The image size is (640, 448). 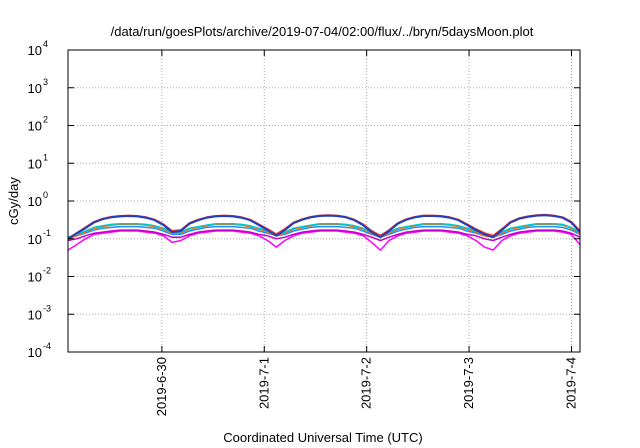 I want to click on x-axis-label: Coordinated Universal Time (UTC), so click(x=322, y=437).